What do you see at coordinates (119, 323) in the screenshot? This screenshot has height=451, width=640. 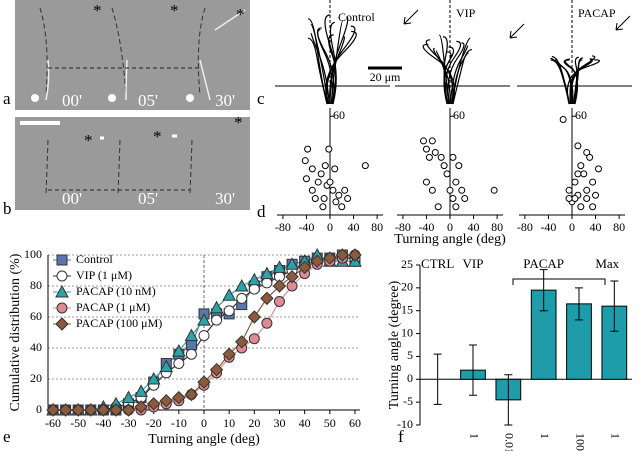 I see `legend-label: PACAP (100 μM)` at bounding box center [119, 323].